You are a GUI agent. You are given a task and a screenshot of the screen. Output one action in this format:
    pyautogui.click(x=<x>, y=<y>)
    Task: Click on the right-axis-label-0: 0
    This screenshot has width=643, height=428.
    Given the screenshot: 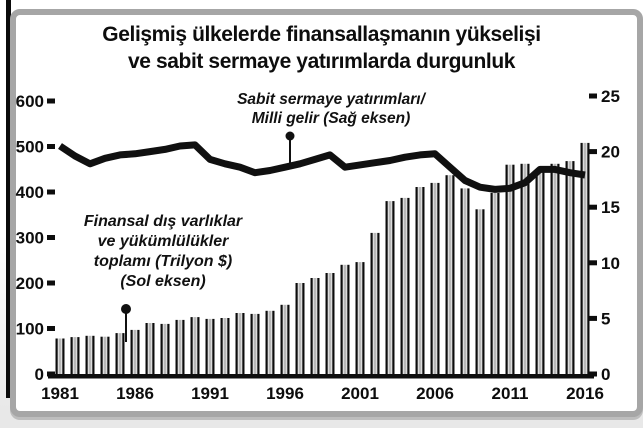 What is the action you would take?
    pyautogui.click(x=605, y=374)
    